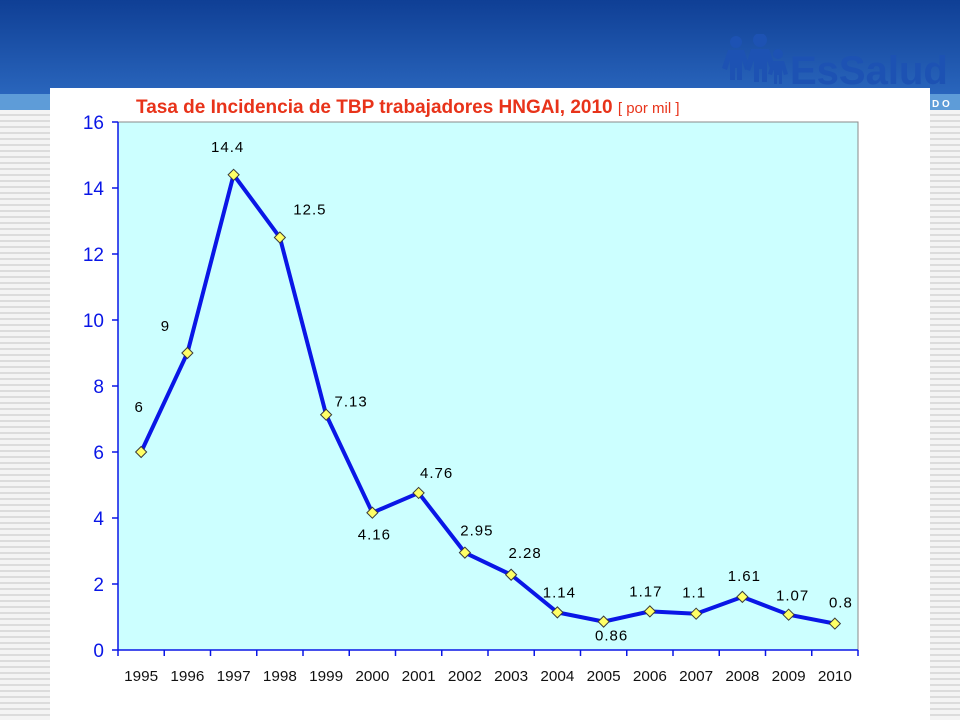 The height and width of the screenshot is (720, 960). What do you see at coordinates (755, 59) in the screenshot?
I see `family-figures-icon` at bounding box center [755, 59].